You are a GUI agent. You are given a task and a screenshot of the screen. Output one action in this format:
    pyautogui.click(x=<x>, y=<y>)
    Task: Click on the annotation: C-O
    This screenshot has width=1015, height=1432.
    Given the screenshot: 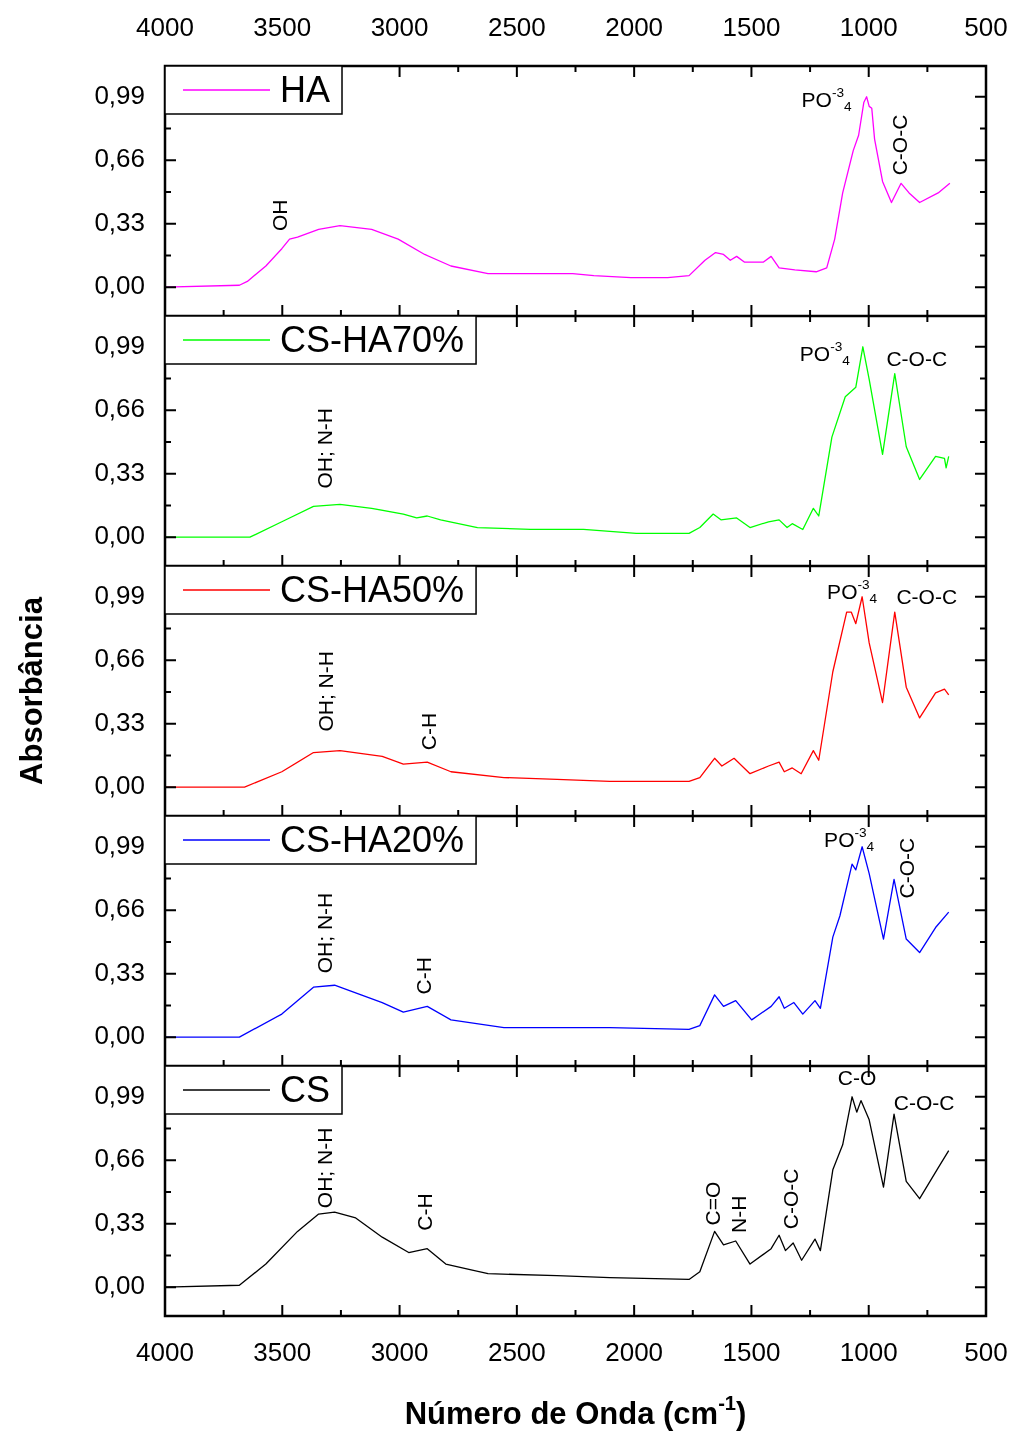 What is the action you would take?
    pyautogui.click(x=857, y=1077)
    